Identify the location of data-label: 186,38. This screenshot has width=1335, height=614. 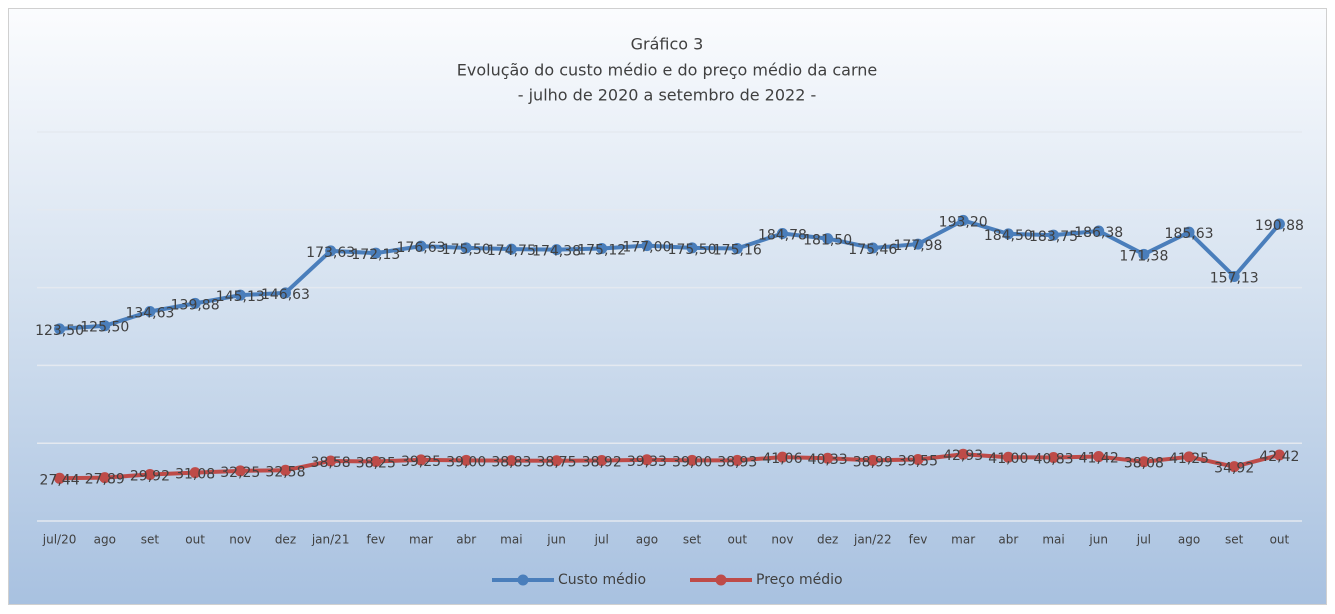
(1098, 233).